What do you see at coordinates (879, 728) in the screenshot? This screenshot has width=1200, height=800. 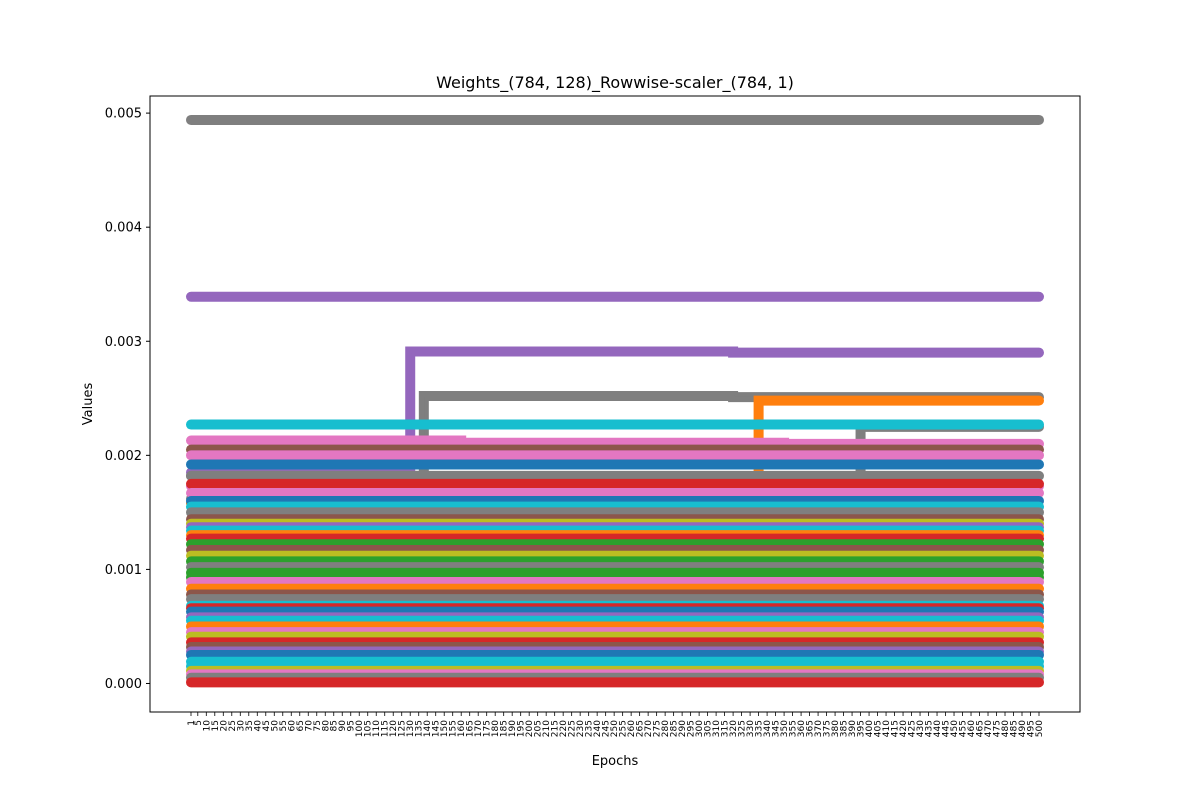 I see `x-tick-label-81: 405` at bounding box center [879, 728].